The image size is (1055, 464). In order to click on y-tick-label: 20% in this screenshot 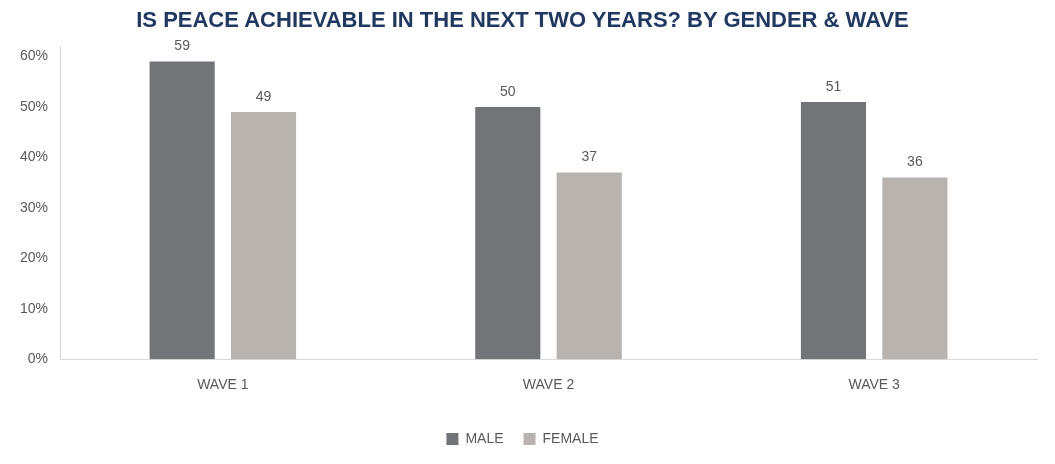, I will do `click(34, 257)`.